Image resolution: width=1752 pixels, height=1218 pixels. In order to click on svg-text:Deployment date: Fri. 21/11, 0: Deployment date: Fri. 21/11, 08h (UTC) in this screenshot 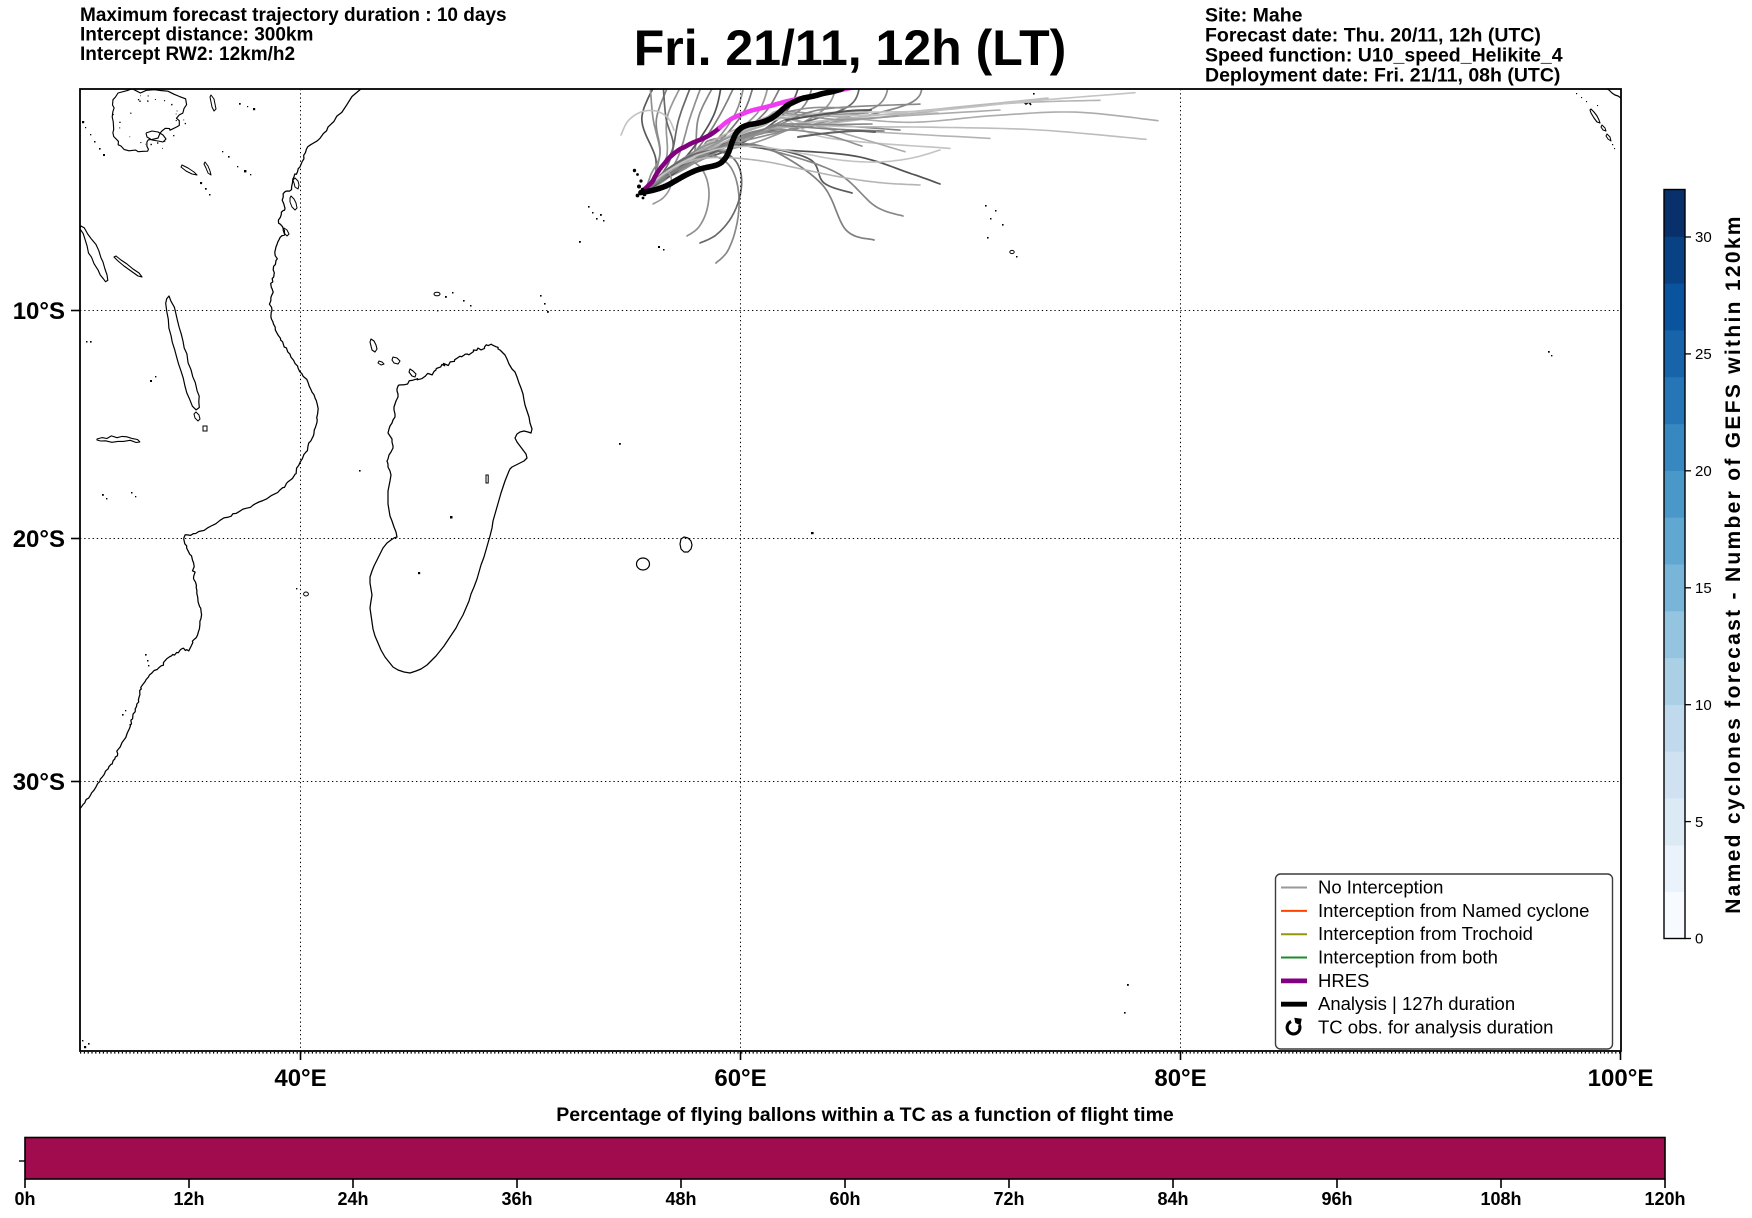, I will do `click(1382, 76)`.